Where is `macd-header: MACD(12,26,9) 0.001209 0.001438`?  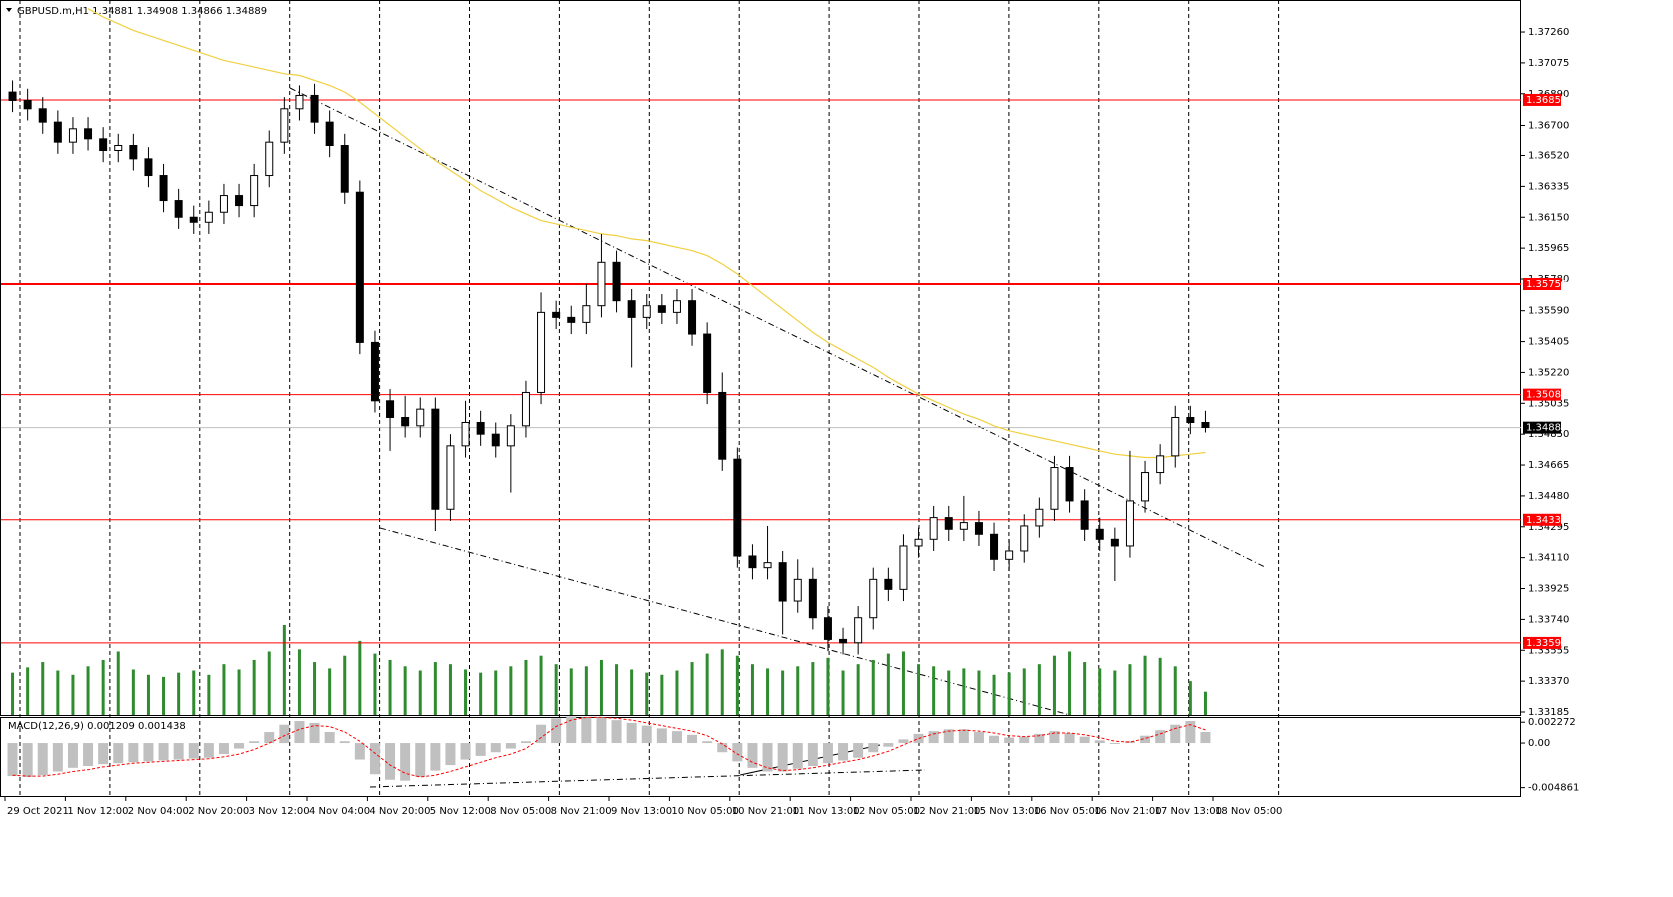 macd-header: MACD(12,26,9) 0.001209 0.001438 is located at coordinates (97, 726).